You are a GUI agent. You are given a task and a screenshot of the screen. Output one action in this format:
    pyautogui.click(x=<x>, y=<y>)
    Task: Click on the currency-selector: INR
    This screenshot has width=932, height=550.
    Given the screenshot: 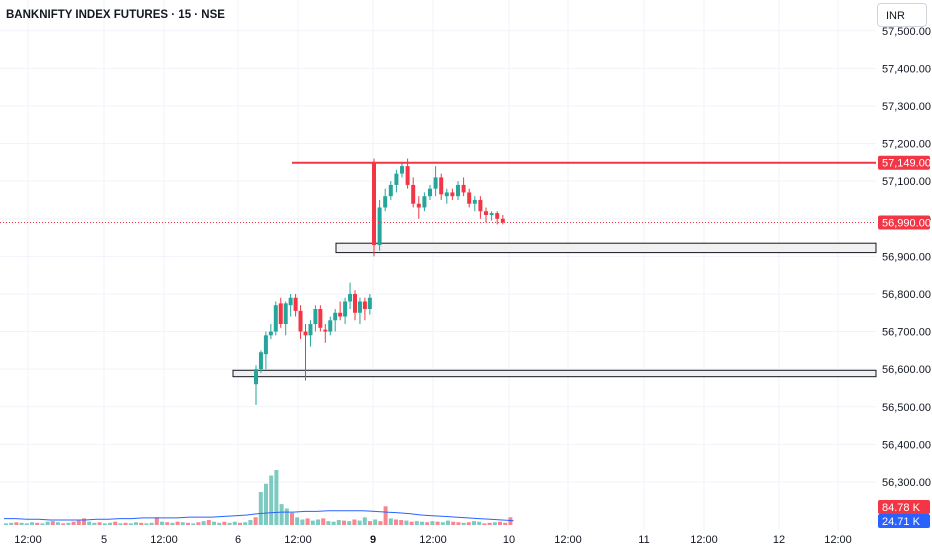 What is the action you would take?
    pyautogui.click(x=902, y=15)
    